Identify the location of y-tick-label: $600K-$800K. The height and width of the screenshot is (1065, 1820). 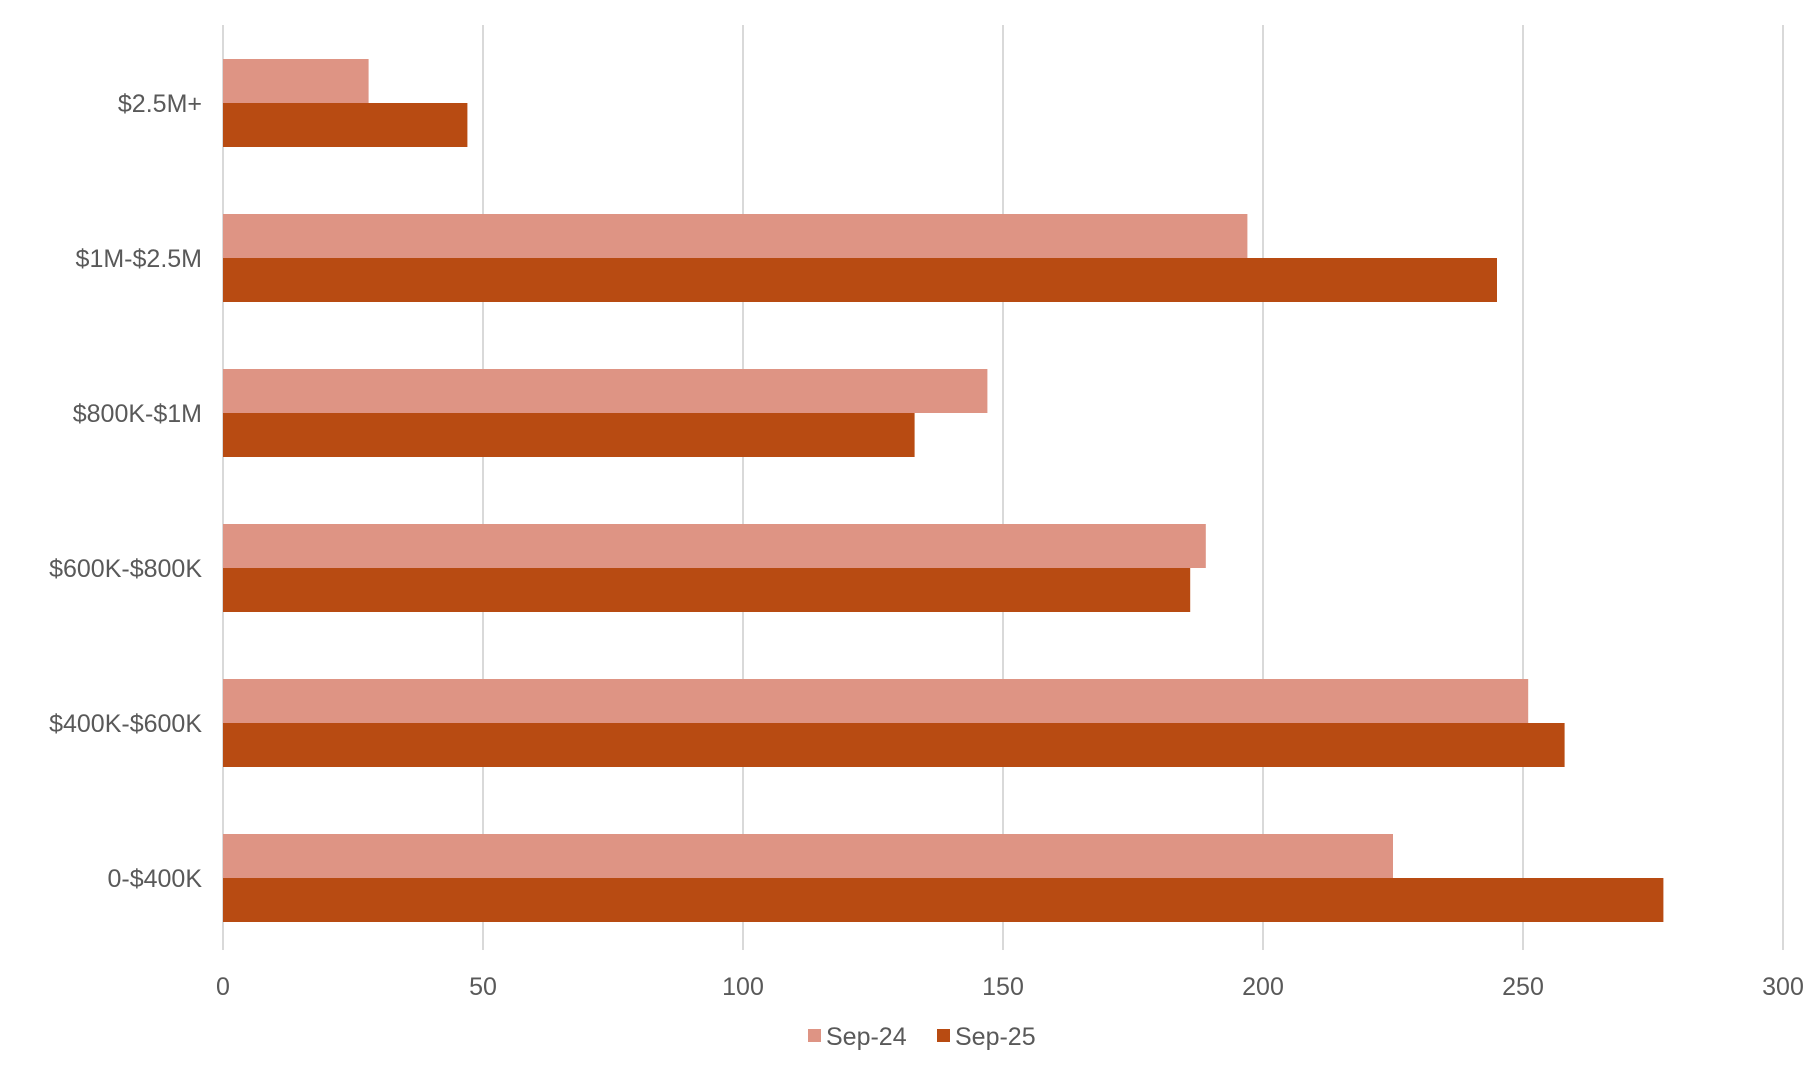
(125, 569).